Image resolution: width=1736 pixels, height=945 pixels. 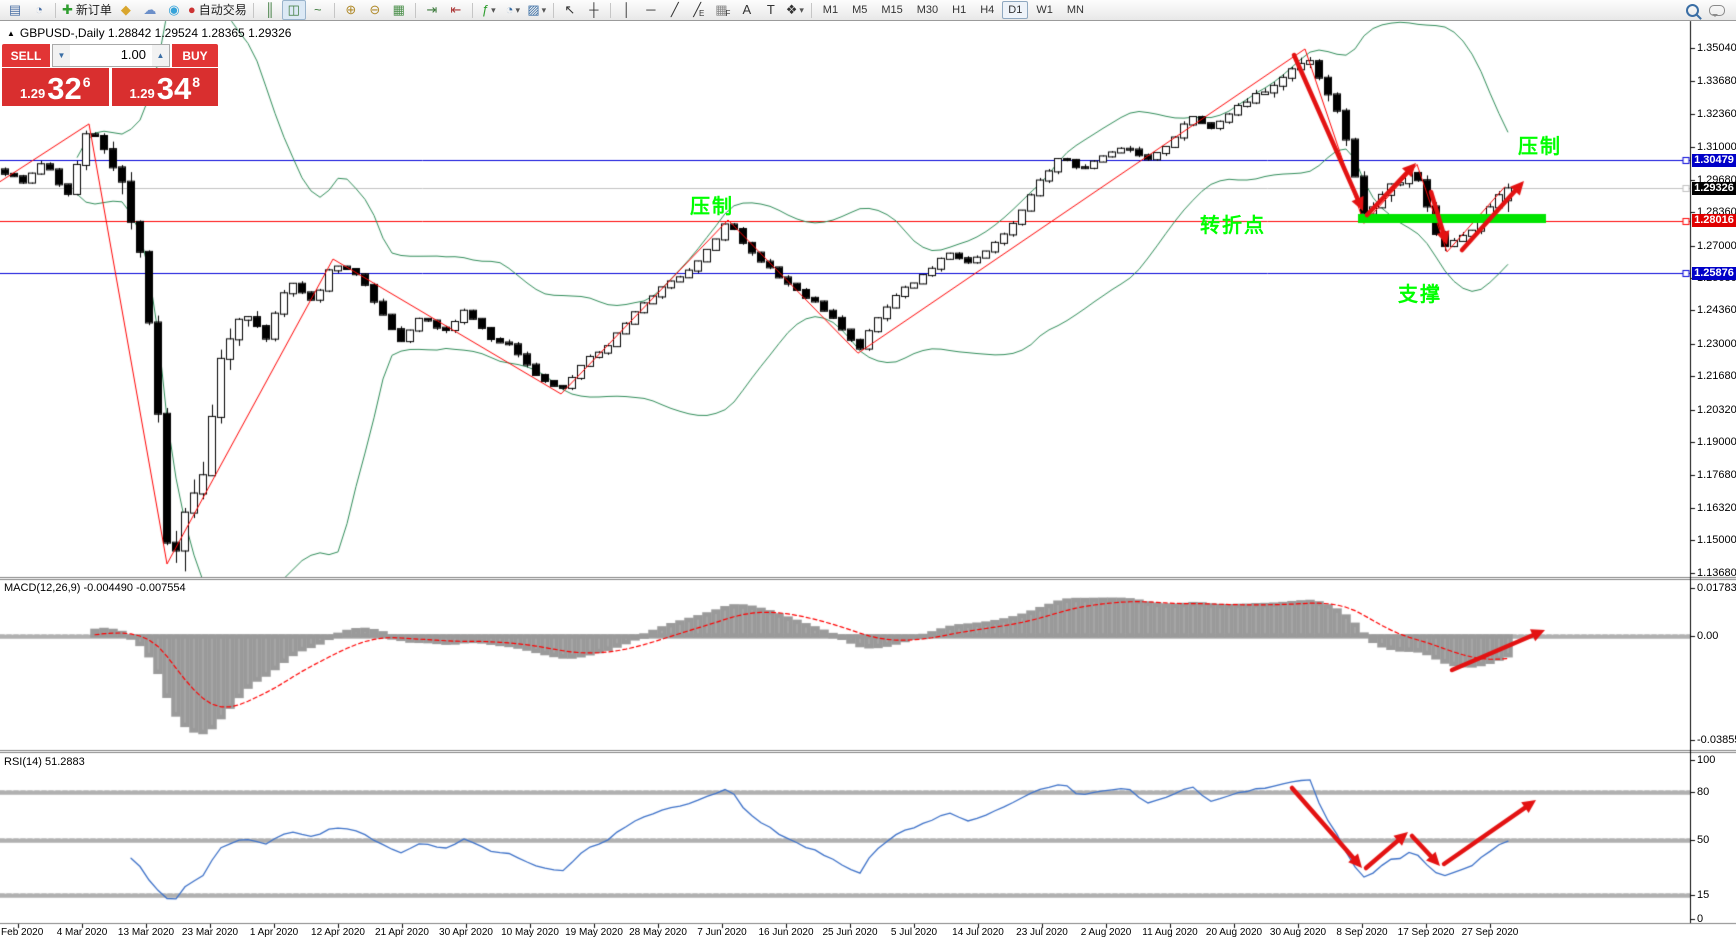 I want to click on macd-axis-tick: -0.038559, so click(x=1716, y=740).